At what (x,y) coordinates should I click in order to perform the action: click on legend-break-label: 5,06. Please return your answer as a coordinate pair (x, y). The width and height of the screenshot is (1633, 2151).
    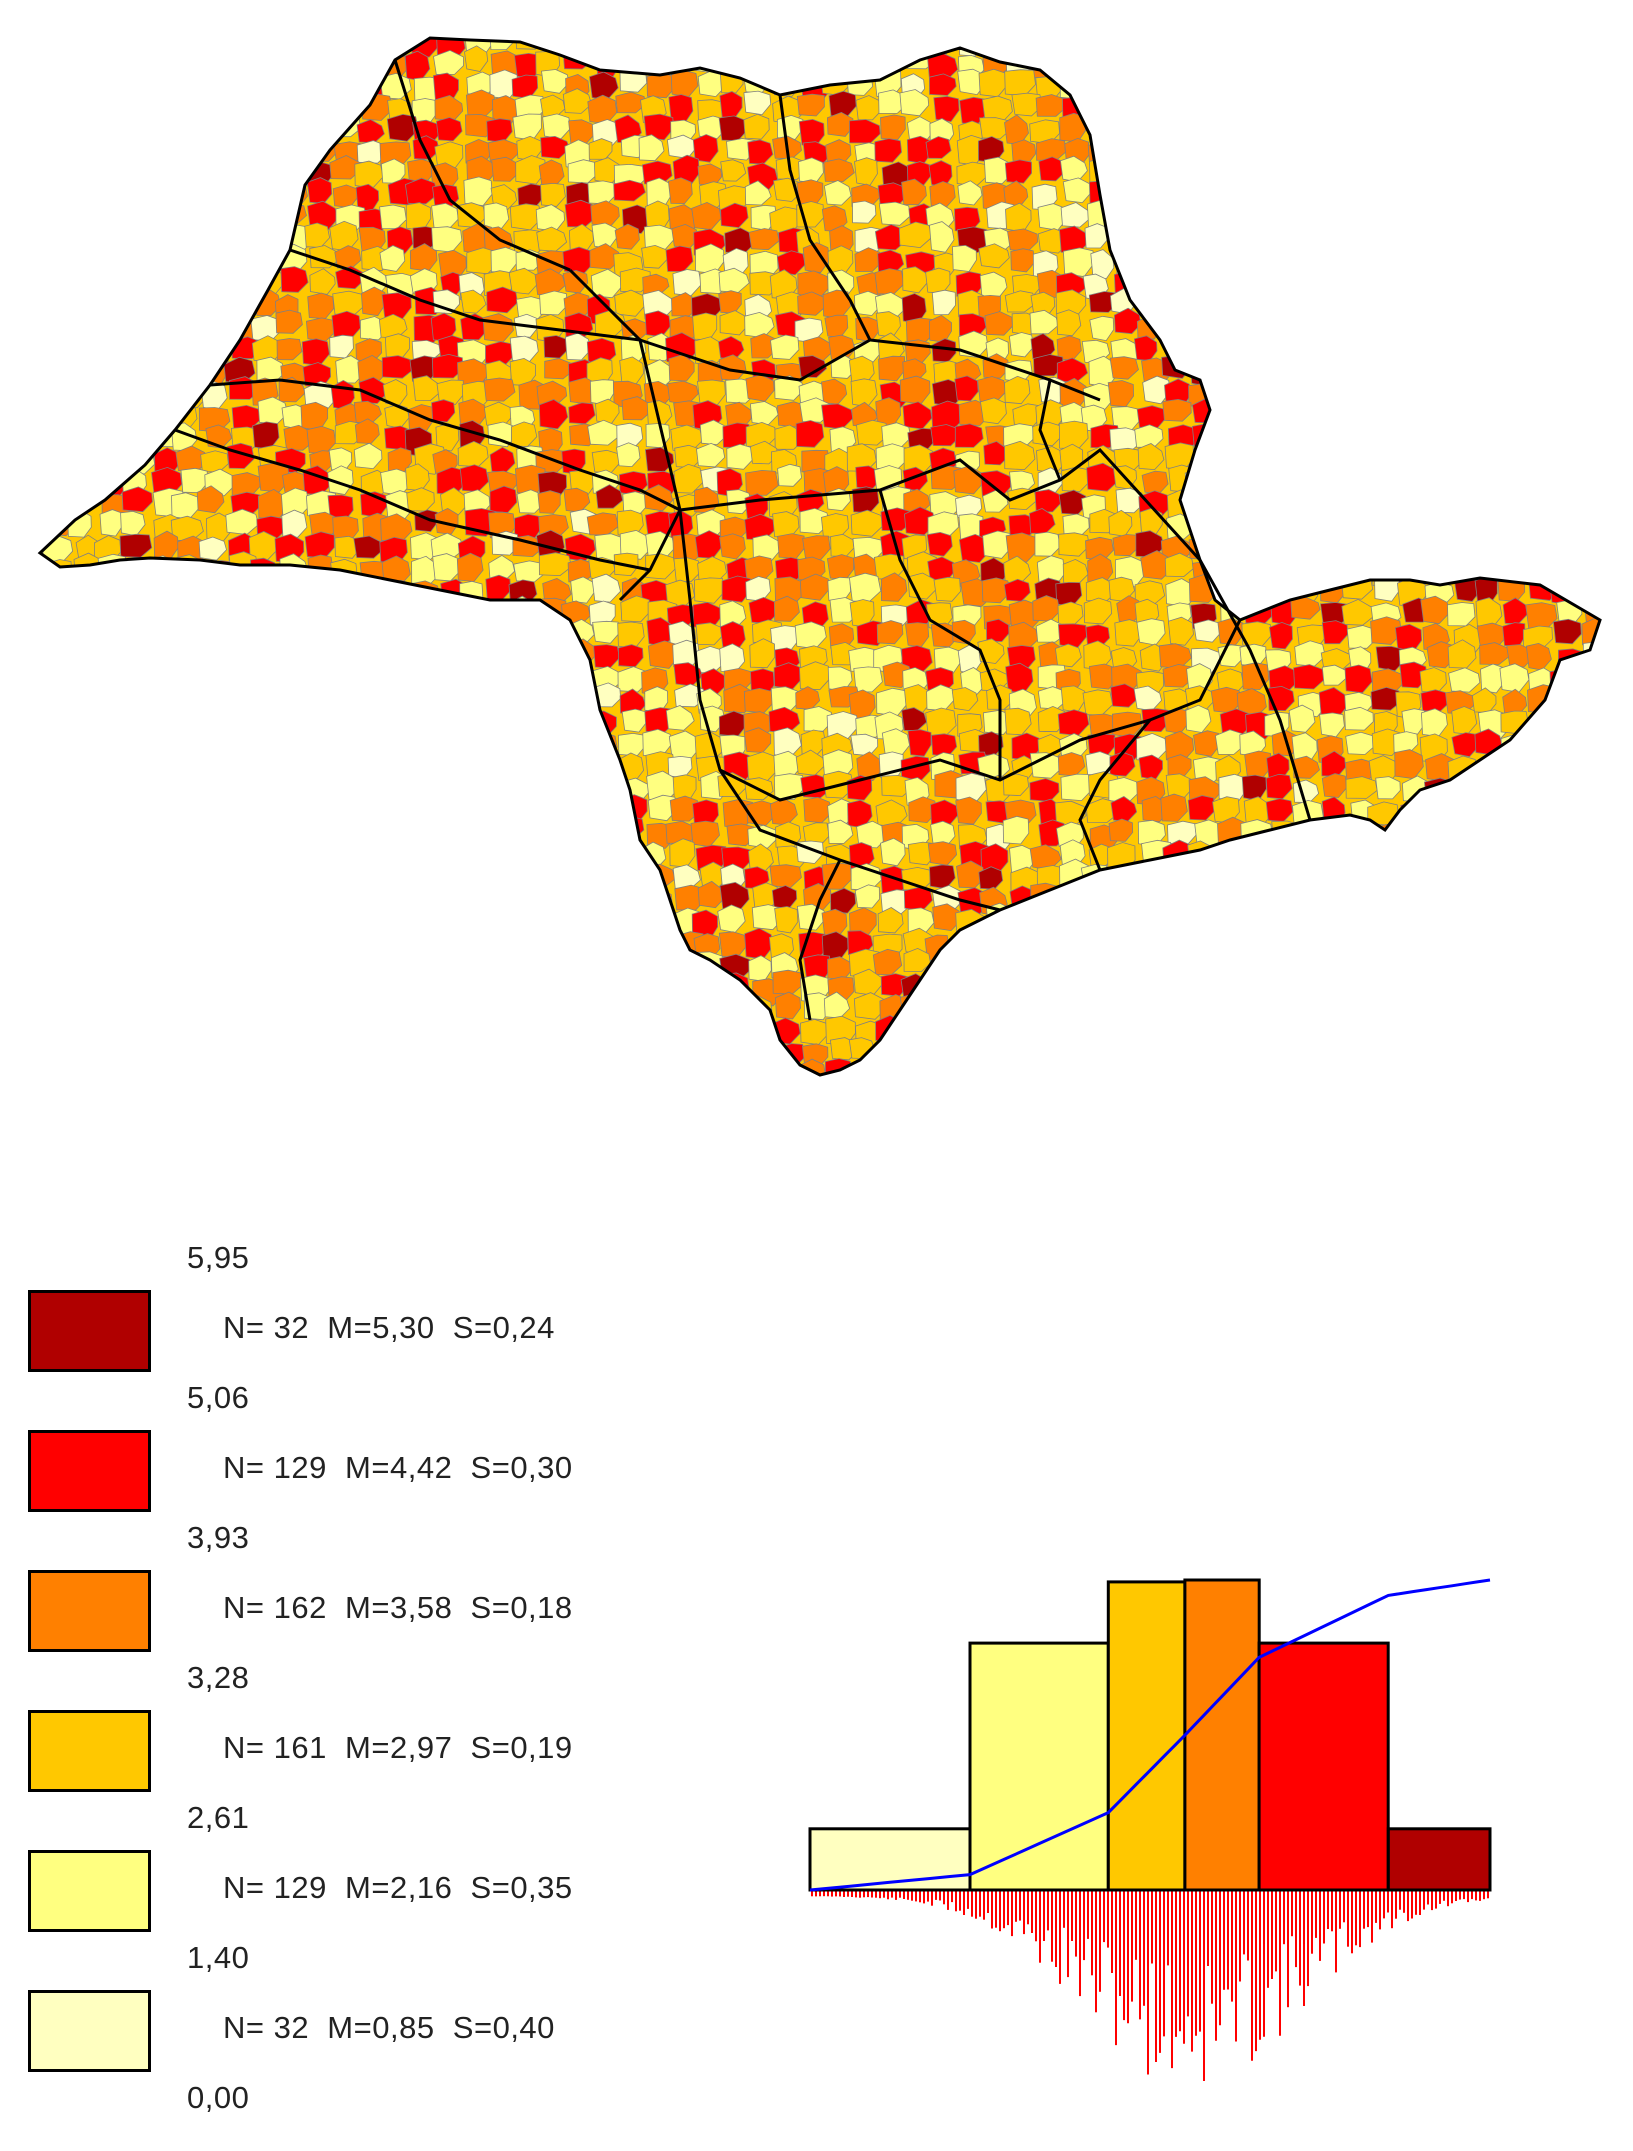
    Looking at the image, I should click on (218, 1397).